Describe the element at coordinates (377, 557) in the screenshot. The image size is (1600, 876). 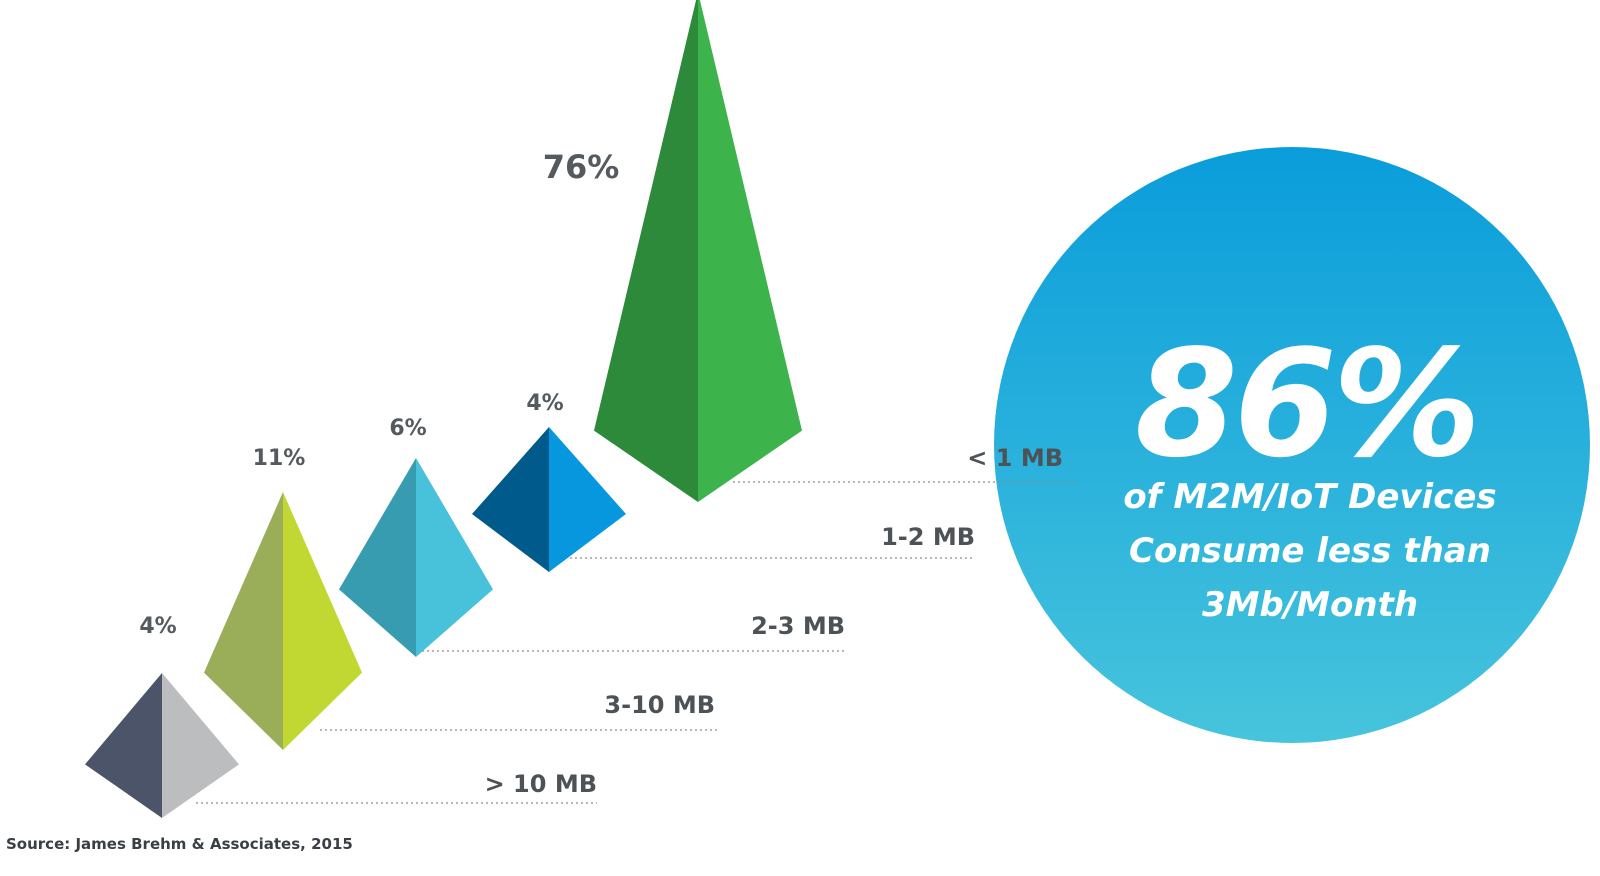
I see `pyramid-2-left-face` at that location.